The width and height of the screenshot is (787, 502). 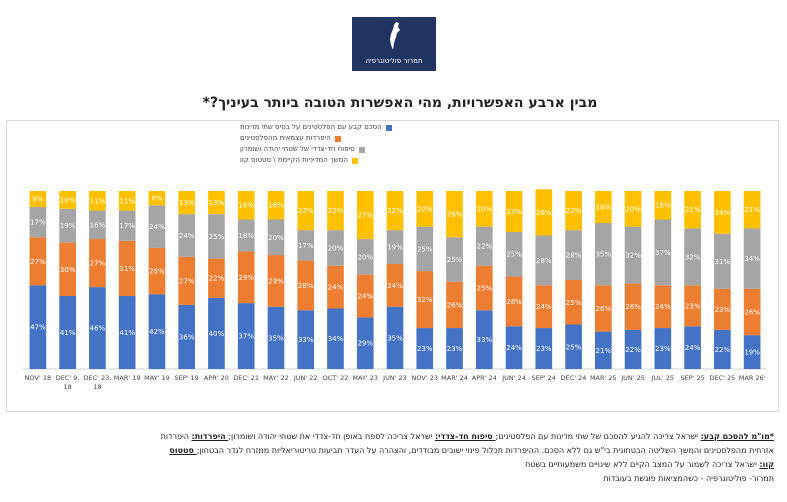 I want to click on data-label: 27%, so click(x=365, y=216).